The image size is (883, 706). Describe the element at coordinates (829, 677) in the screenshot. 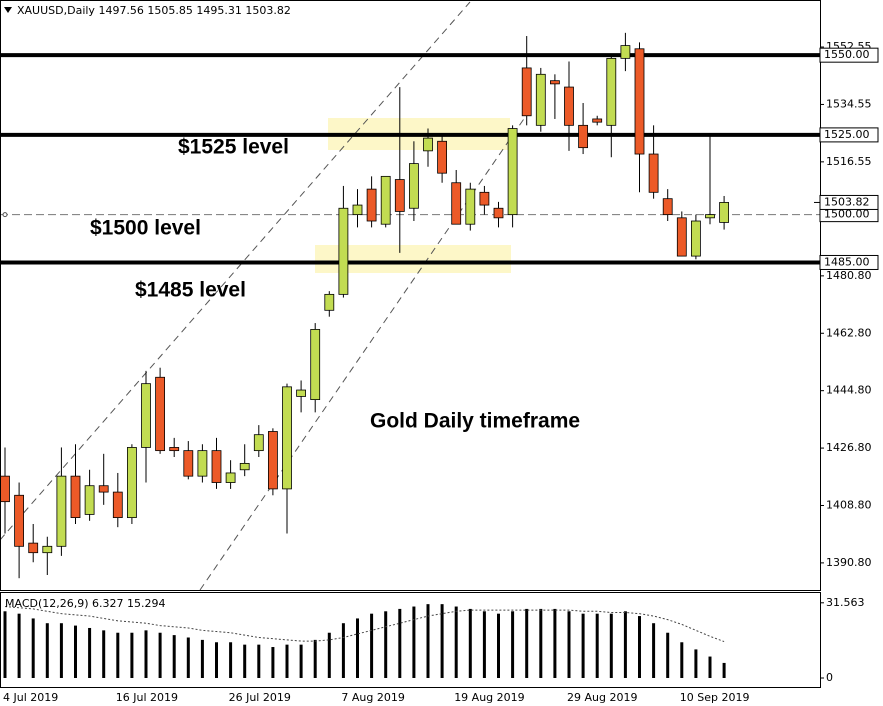

I see `y-tick-label: 0` at that location.